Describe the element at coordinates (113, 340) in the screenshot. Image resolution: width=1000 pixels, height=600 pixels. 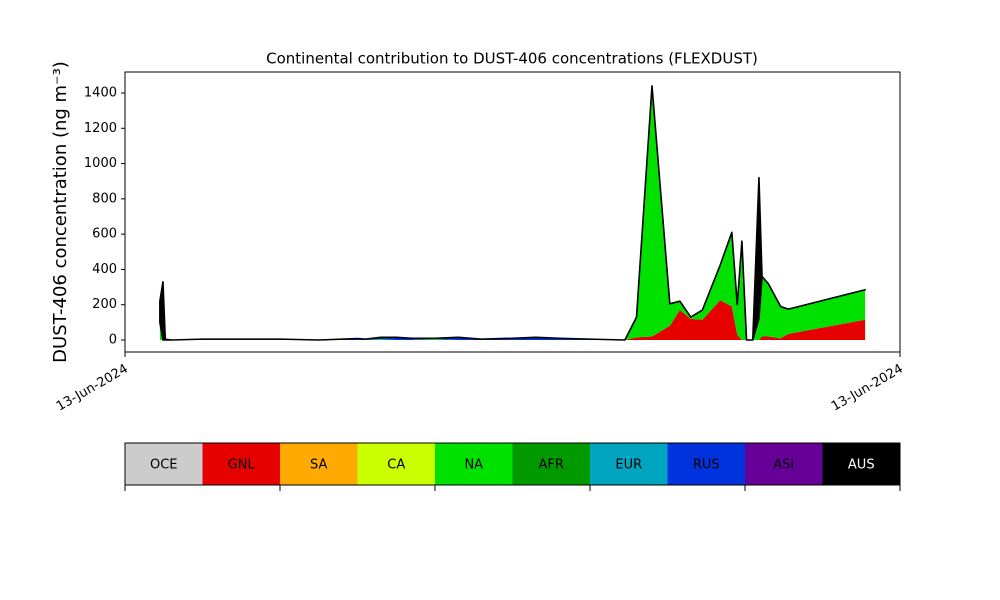
I see `y-tick-label: 0` at that location.